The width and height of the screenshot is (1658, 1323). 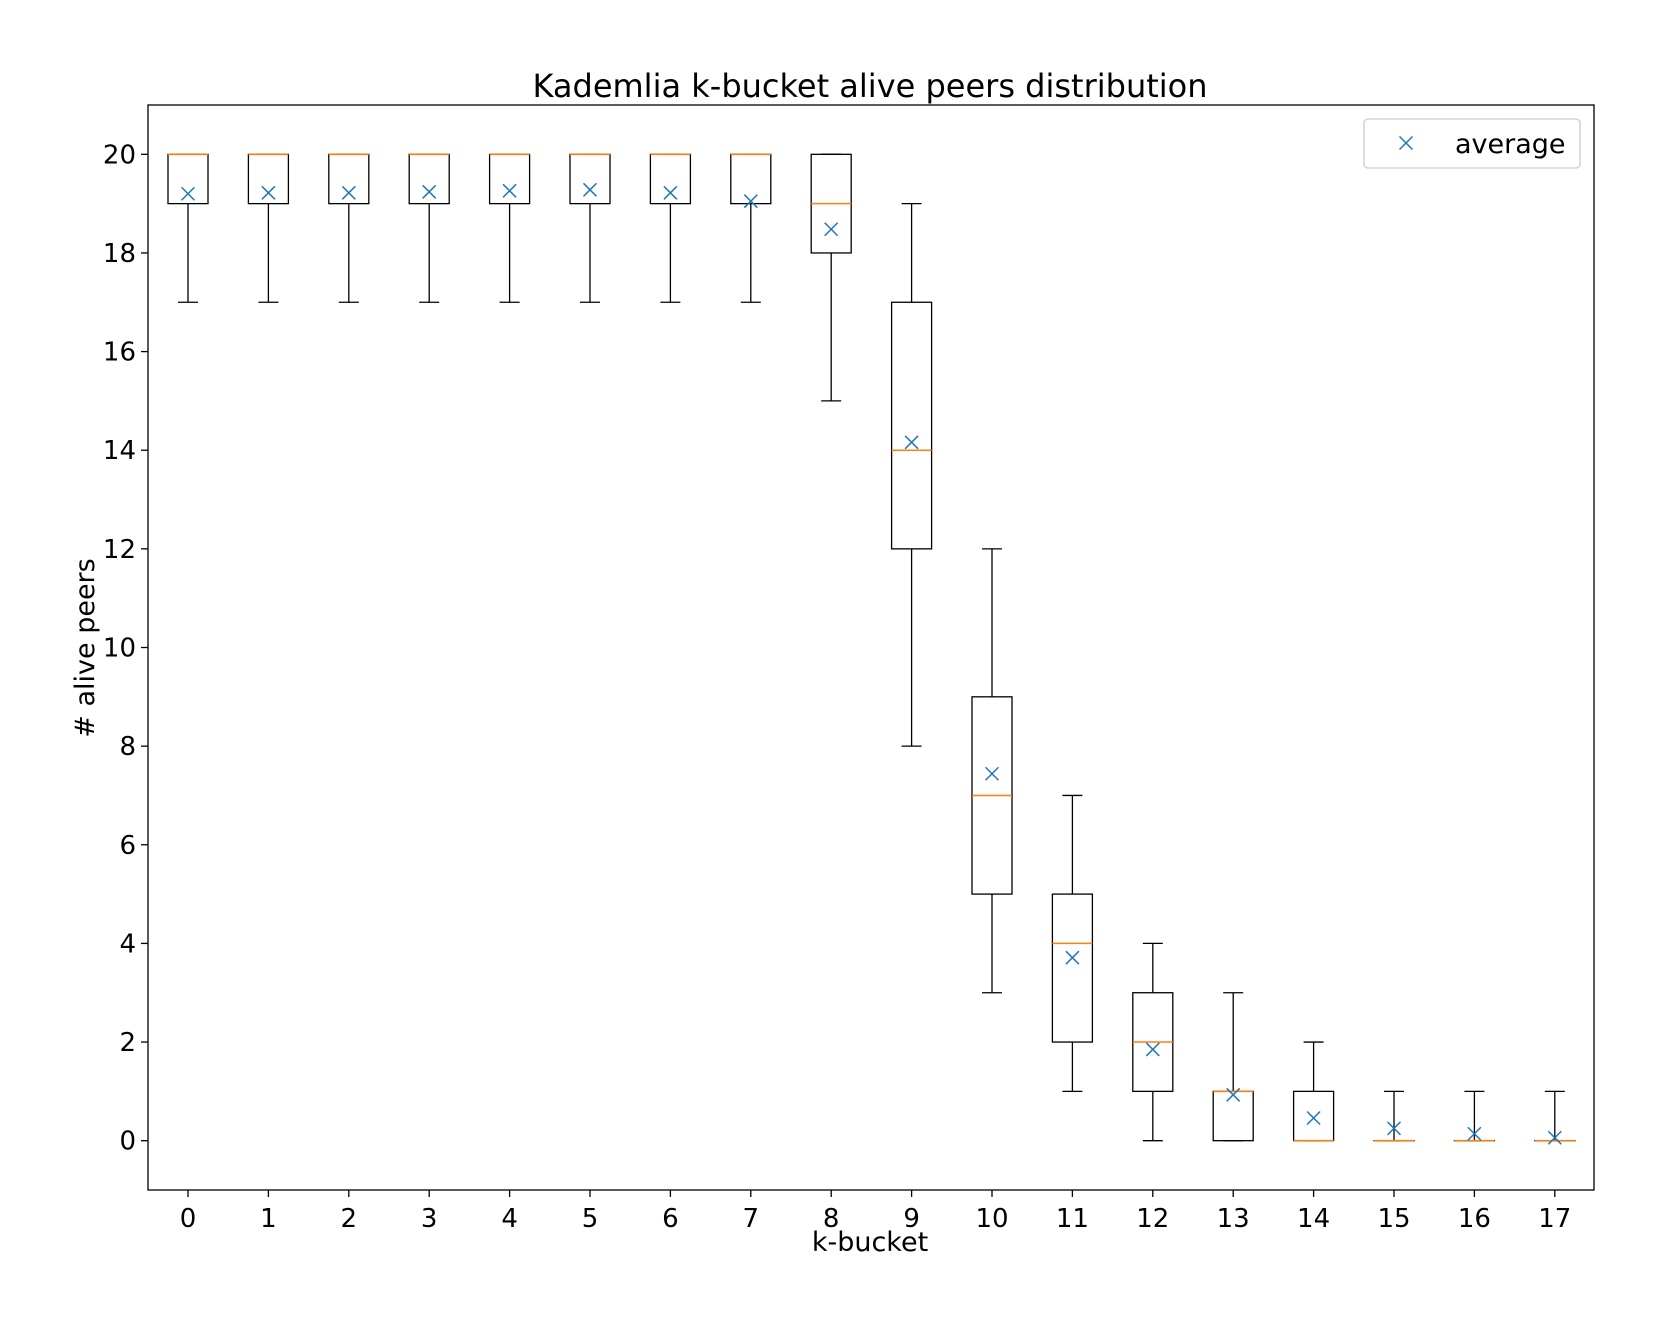 What do you see at coordinates (1393, 1219) in the screenshot?
I see `x-tick-label: 15` at bounding box center [1393, 1219].